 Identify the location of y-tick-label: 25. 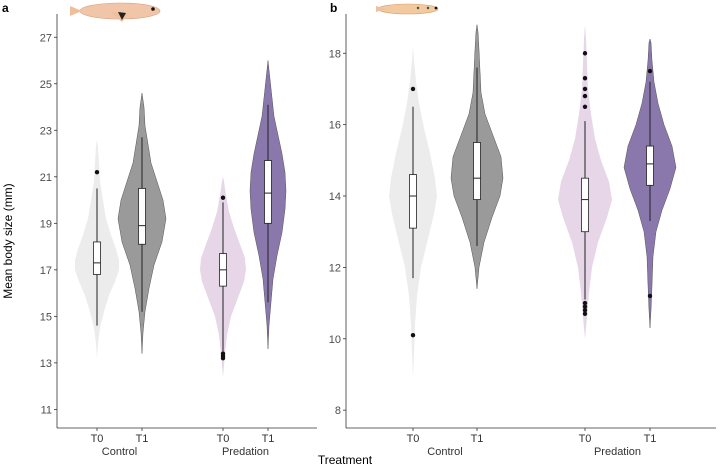
(46, 85).